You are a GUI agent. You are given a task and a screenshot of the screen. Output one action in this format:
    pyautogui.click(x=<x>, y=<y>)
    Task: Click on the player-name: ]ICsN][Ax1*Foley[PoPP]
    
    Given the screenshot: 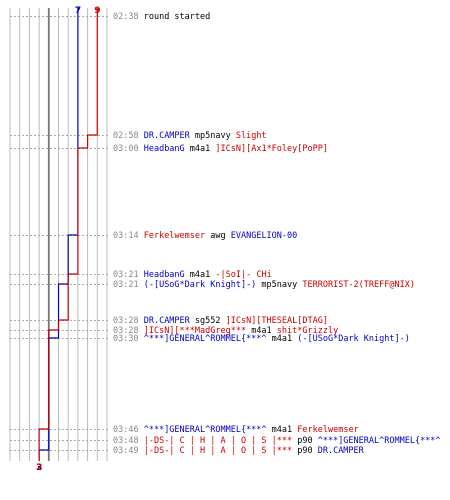 What is the action you would take?
    pyautogui.click(x=271, y=149)
    